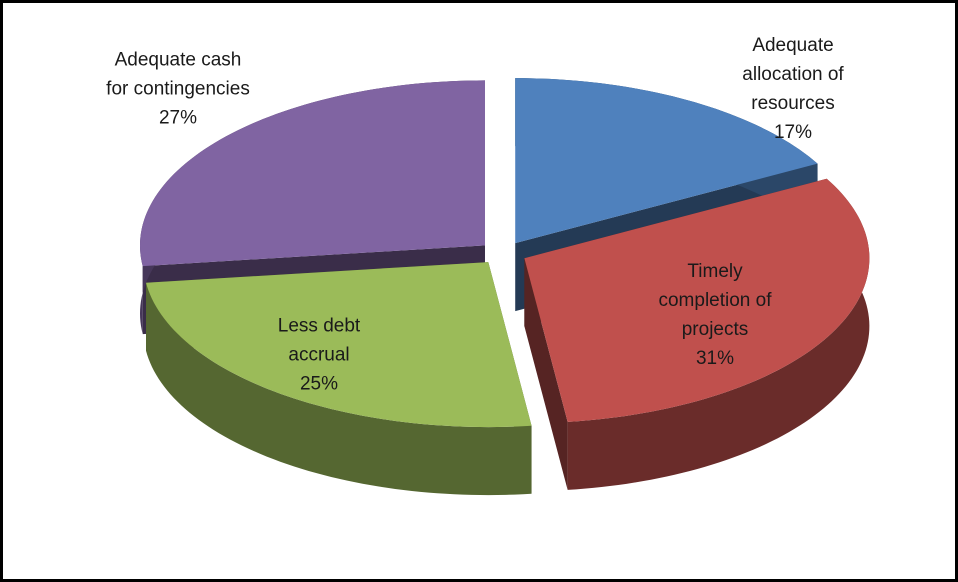 Image resolution: width=958 pixels, height=582 pixels. What do you see at coordinates (793, 132) in the screenshot?
I see `slice-value-label: 17%` at bounding box center [793, 132].